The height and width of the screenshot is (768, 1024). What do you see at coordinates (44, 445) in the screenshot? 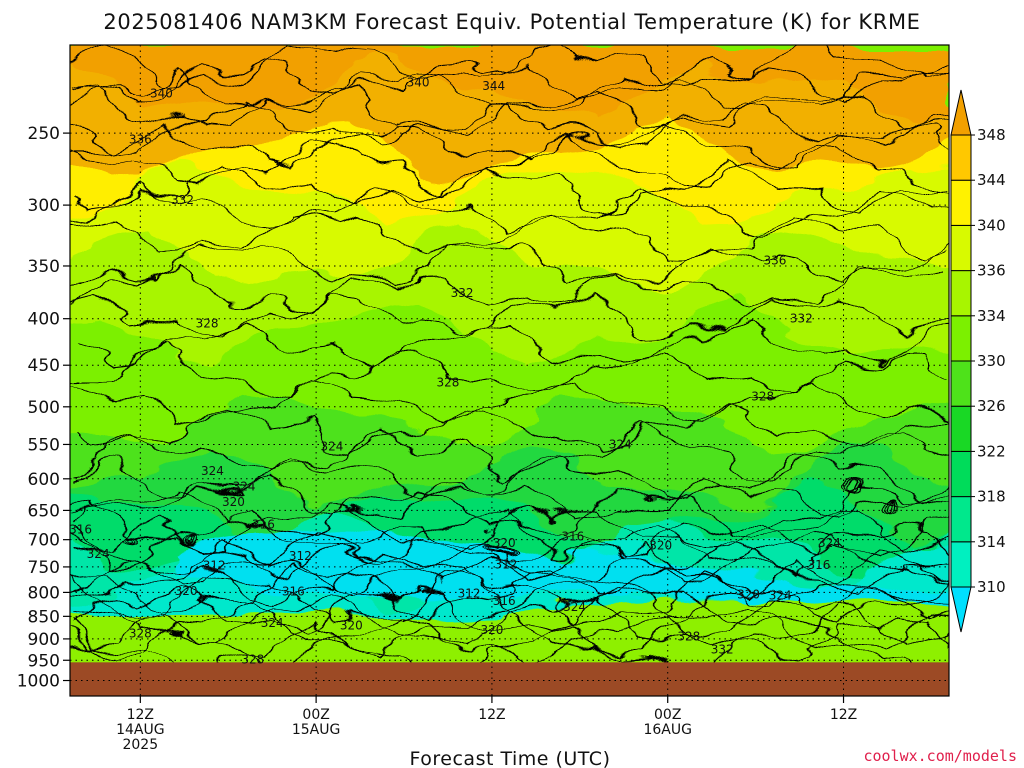
I see `y-tick-label: 550` at bounding box center [44, 445].